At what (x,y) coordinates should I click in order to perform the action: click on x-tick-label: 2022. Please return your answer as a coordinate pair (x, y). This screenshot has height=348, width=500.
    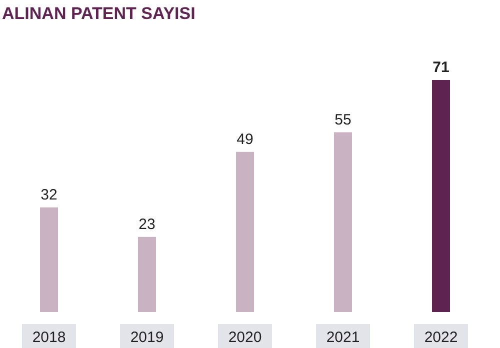
    Looking at the image, I should click on (441, 337).